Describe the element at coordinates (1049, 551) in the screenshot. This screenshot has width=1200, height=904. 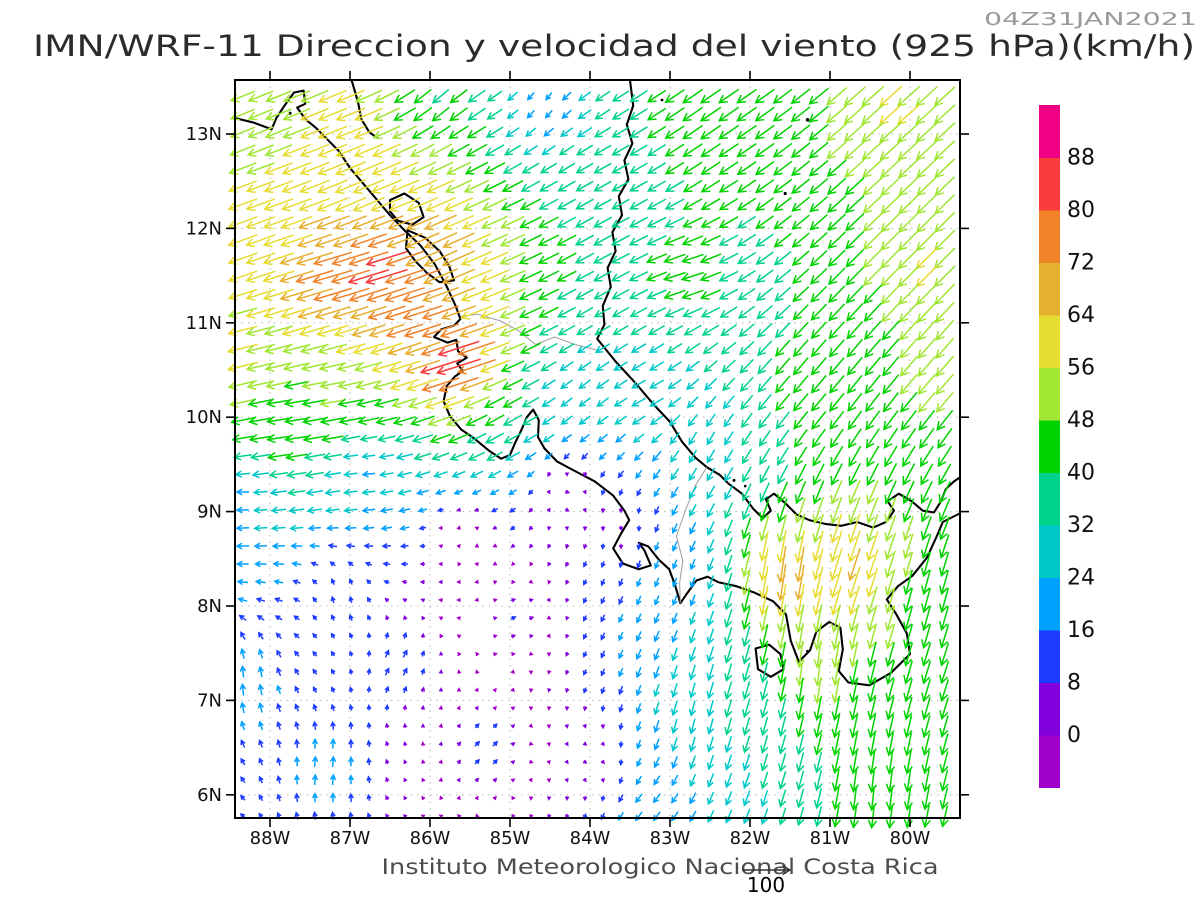
I see `colorbar-segment` at that location.